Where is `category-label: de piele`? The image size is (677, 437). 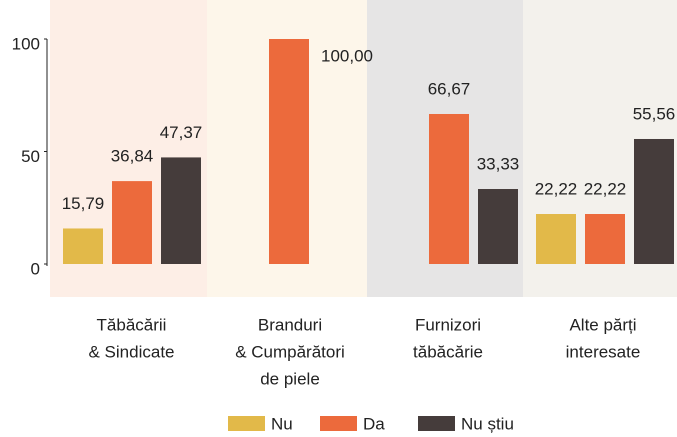 category-label: de piele is located at coordinates (290, 378).